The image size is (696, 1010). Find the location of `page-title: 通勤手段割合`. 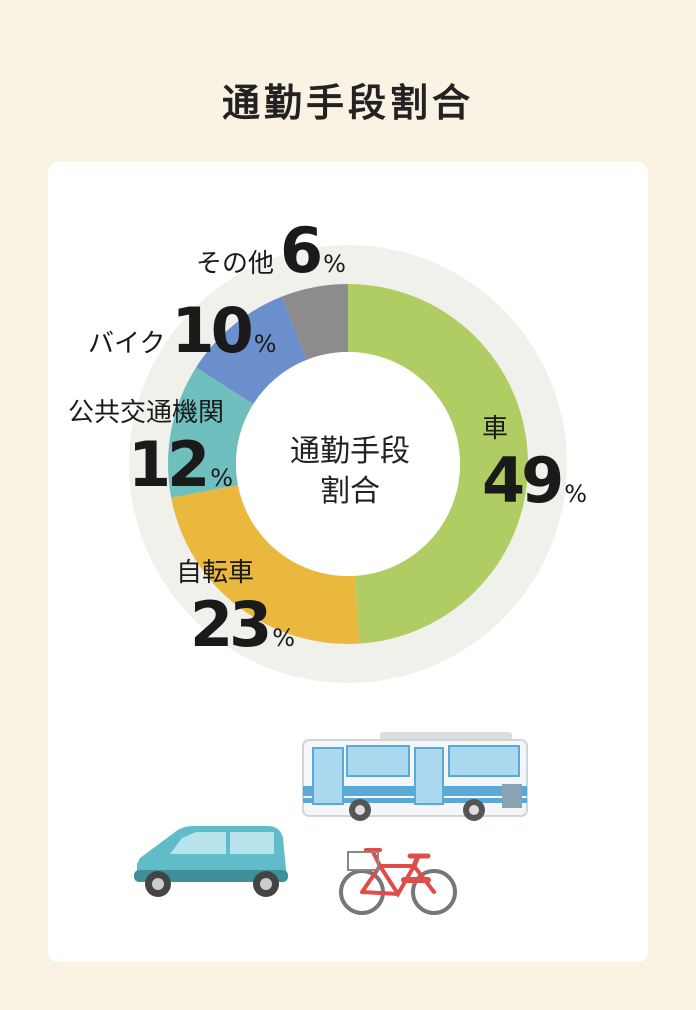

page-title: 通勤手段割合 is located at coordinates (347, 103).